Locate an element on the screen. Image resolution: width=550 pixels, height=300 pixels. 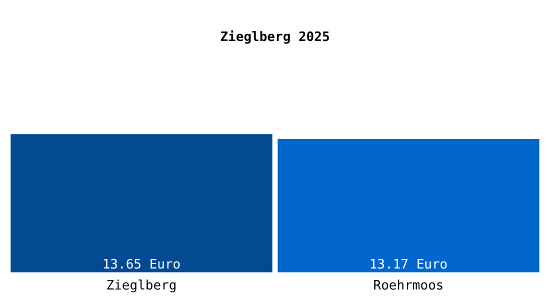
x-tick-label: Roehrmoos is located at coordinates (408, 286).